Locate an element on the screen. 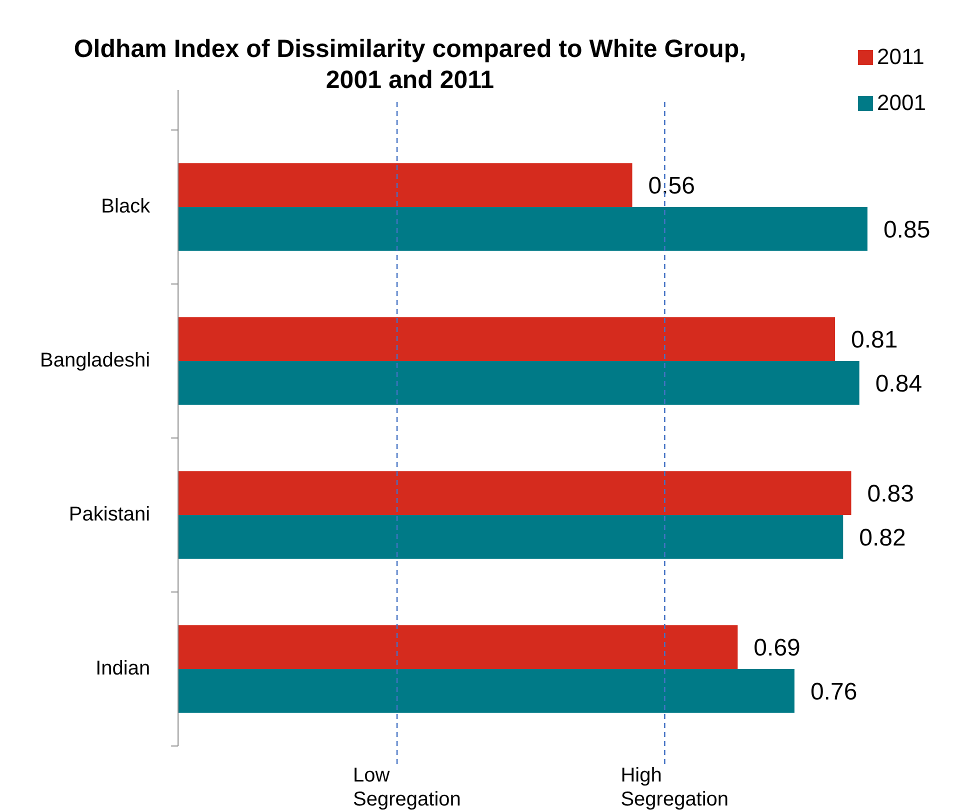 The height and width of the screenshot is (812, 978). ref-line-label: High Segregation is located at coordinates (674, 787).